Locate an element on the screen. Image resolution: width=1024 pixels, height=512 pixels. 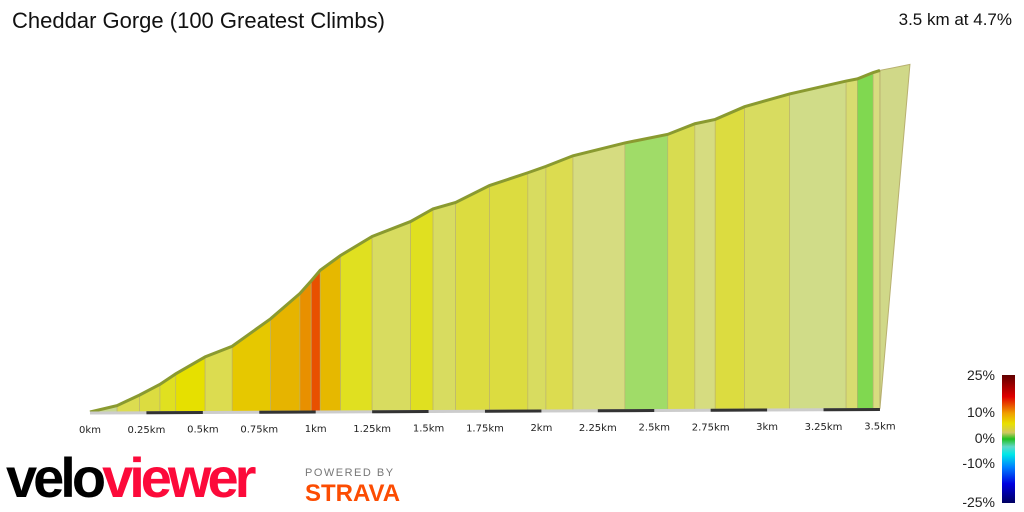
legend-label: 10% is located at coordinates (981, 412).